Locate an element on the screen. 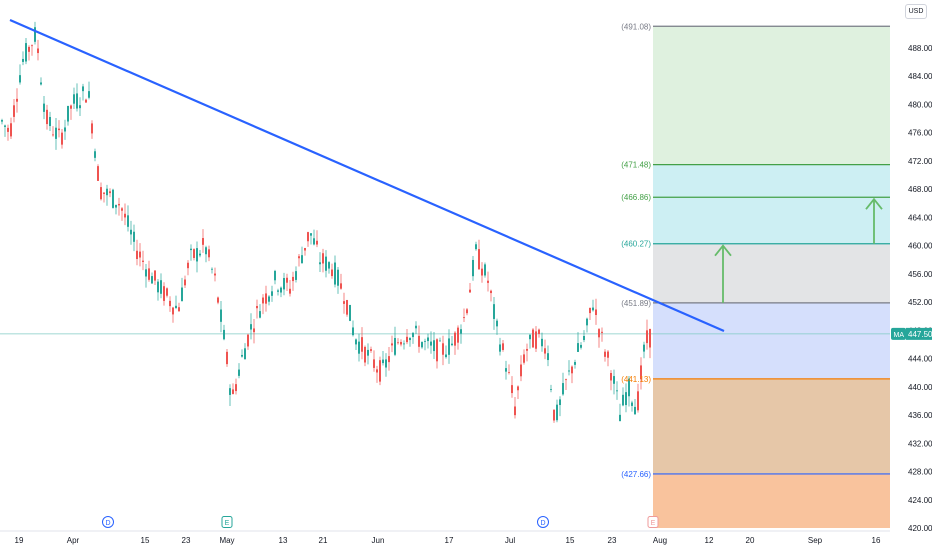 The height and width of the screenshot is (550, 932). time-tick-label: May is located at coordinates (226, 540).